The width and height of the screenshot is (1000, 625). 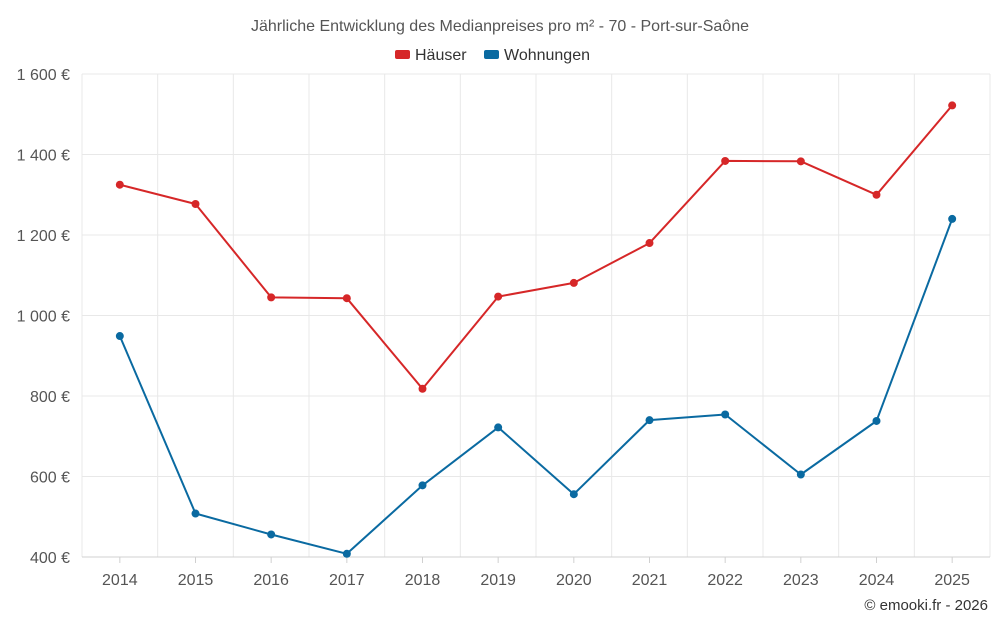 What do you see at coordinates (43, 236) in the screenshot?
I see `y-tick-label: 1 200 €` at bounding box center [43, 236].